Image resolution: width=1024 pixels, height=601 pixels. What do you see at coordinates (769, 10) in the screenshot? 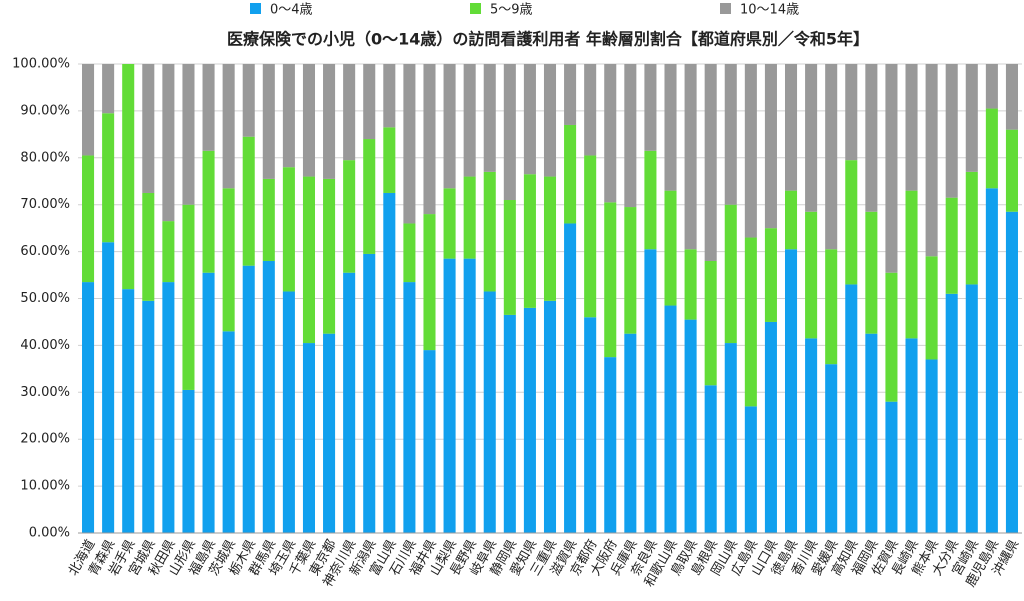
I see `legend-label: 10〜14歳` at bounding box center [769, 10].